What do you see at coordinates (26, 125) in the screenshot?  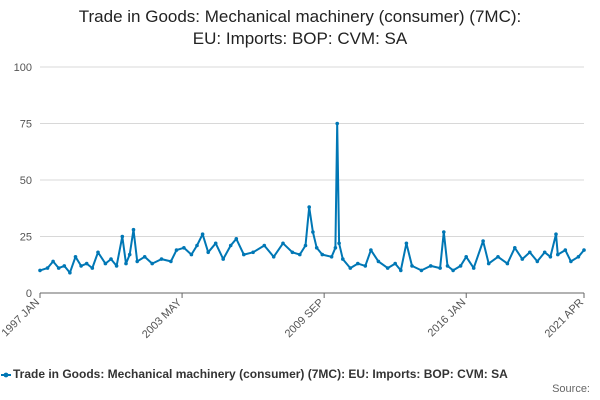 I see `y-tick-label: 75` at bounding box center [26, 125].